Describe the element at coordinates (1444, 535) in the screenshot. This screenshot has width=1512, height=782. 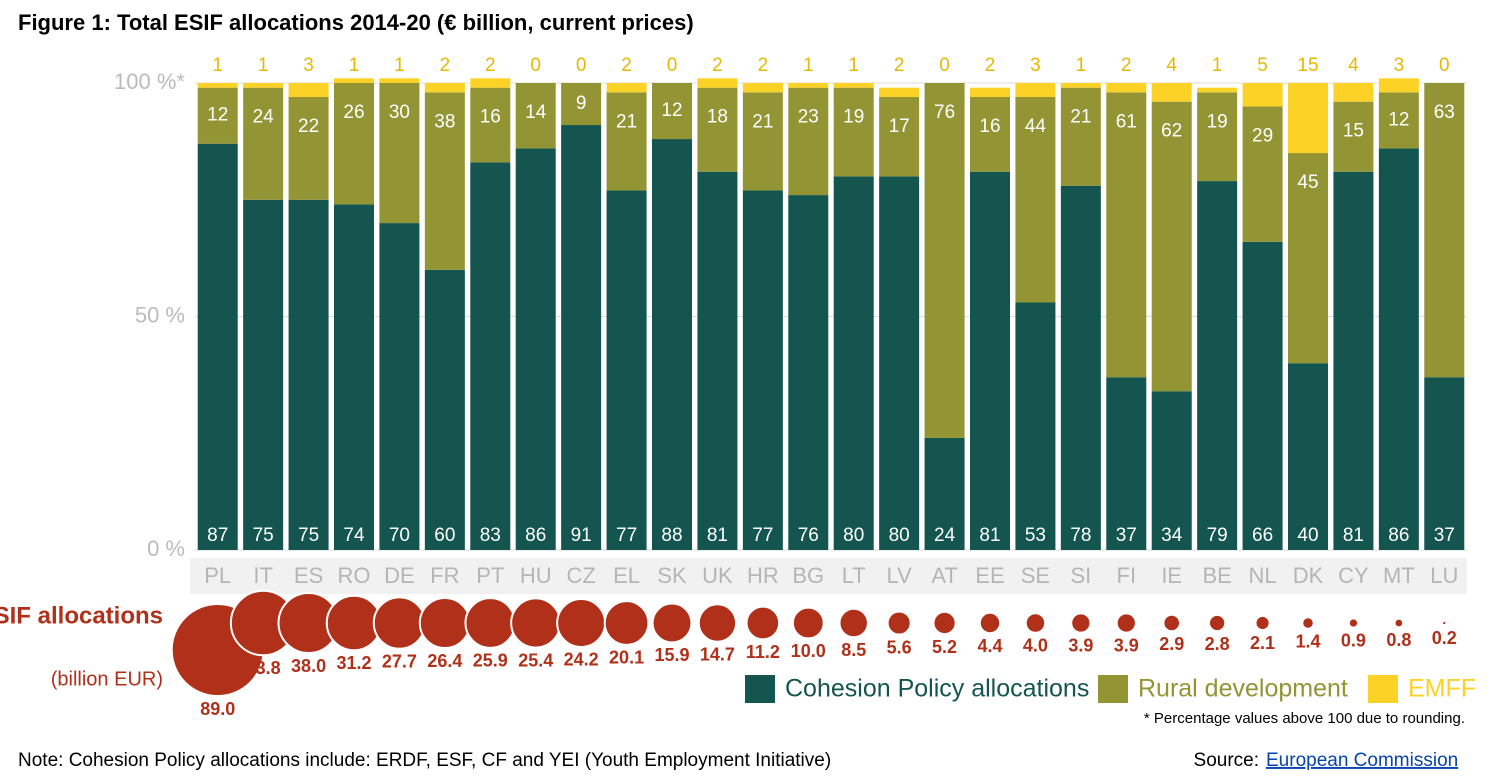
I see `data-label: 37` at that location.